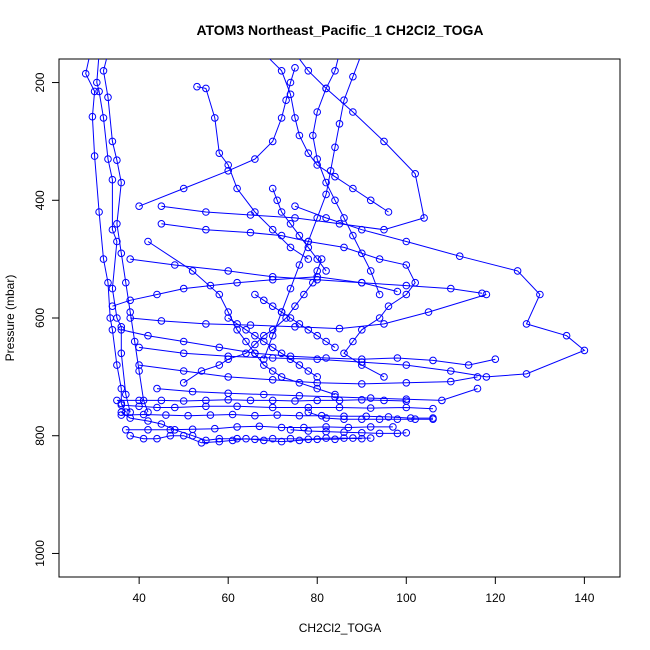  Describe the element at coordinates (40, 200) in the screenshot. I see `y-tick-label: 400` at that location.